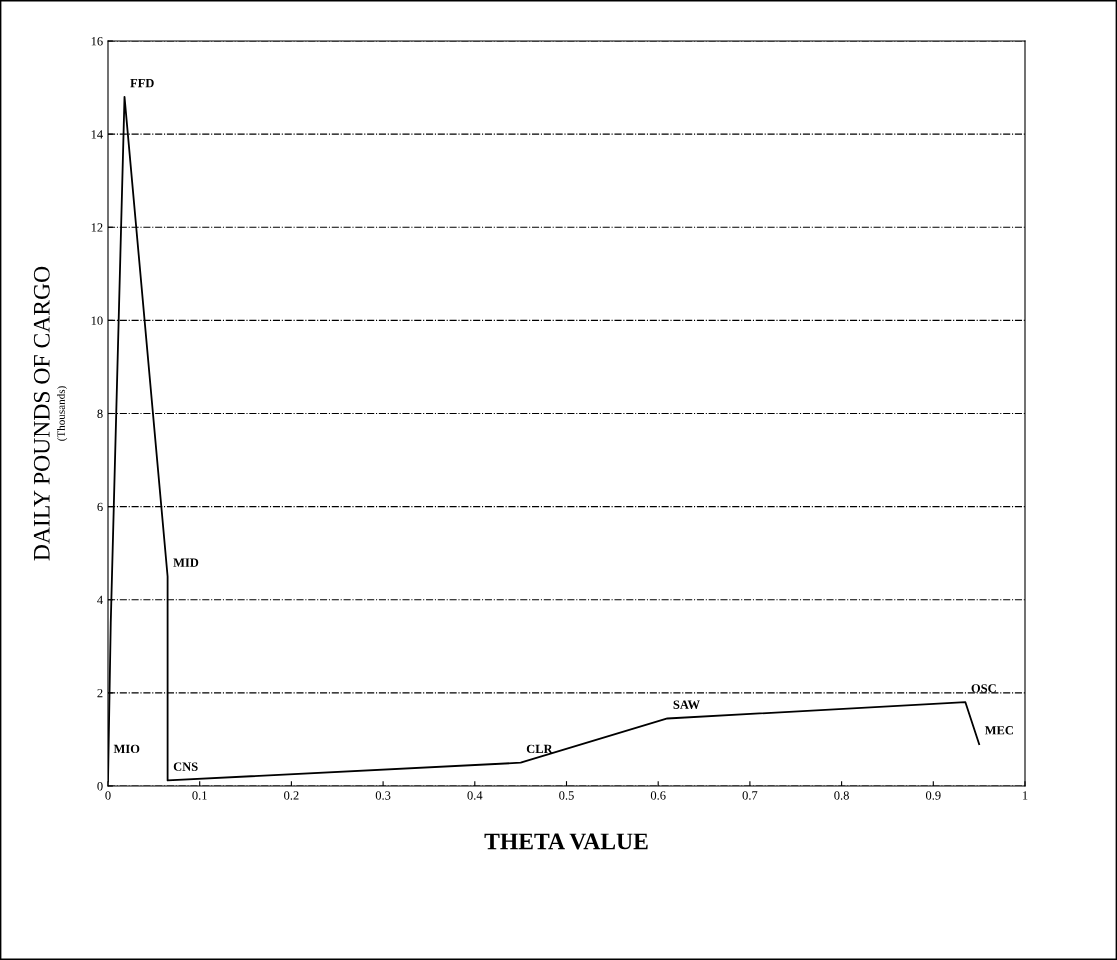 The image size is (1117, 960). I want to click on y-tick-label: 6, so click(100, 507).